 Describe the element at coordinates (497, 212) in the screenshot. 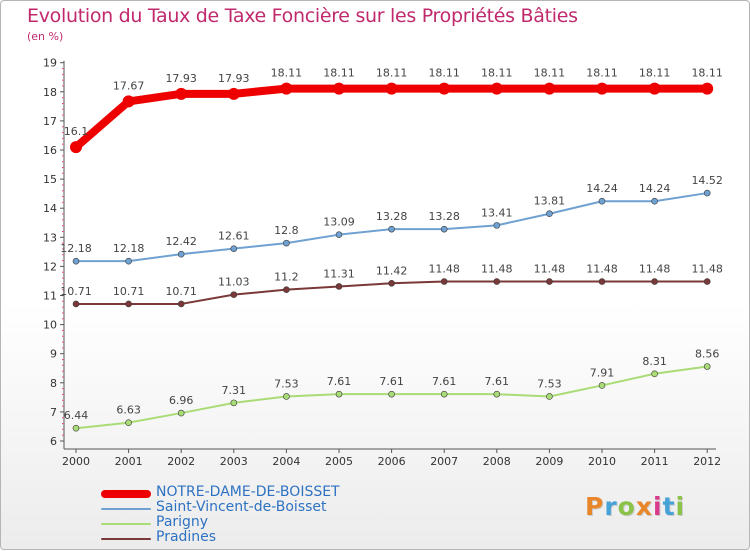

I see `data-label: 13.41` at that location.